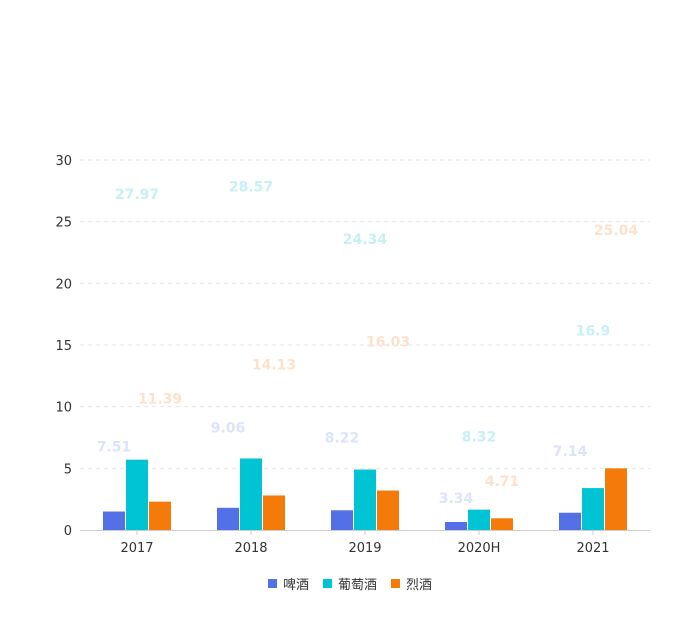 This screenshot has width=700, height=630. I want to click on x-tick-label: 2020H, so click(479, 548).